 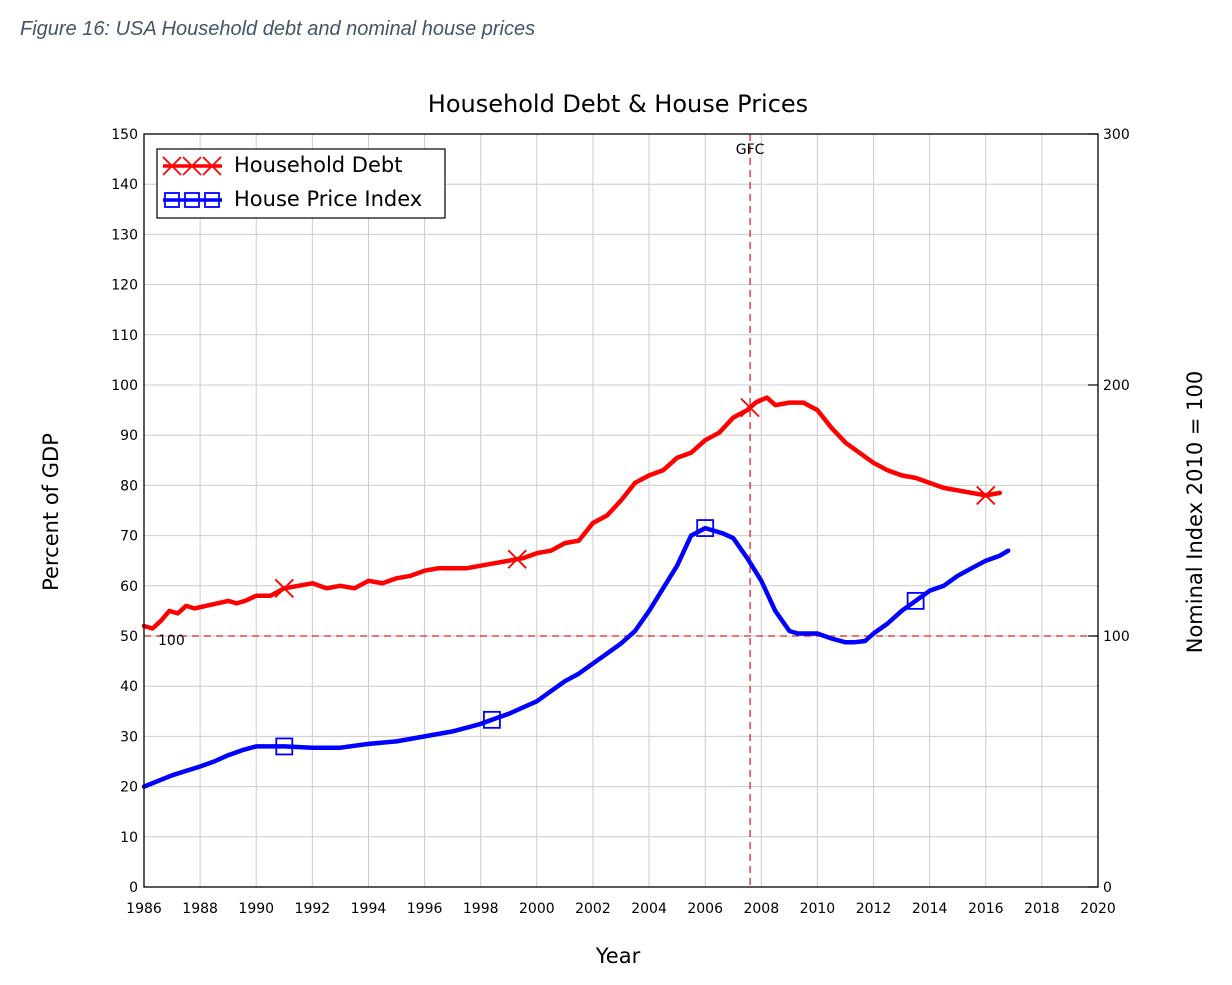 I want to click on legend-entry-house-price-index, so click(x=192, y=200).